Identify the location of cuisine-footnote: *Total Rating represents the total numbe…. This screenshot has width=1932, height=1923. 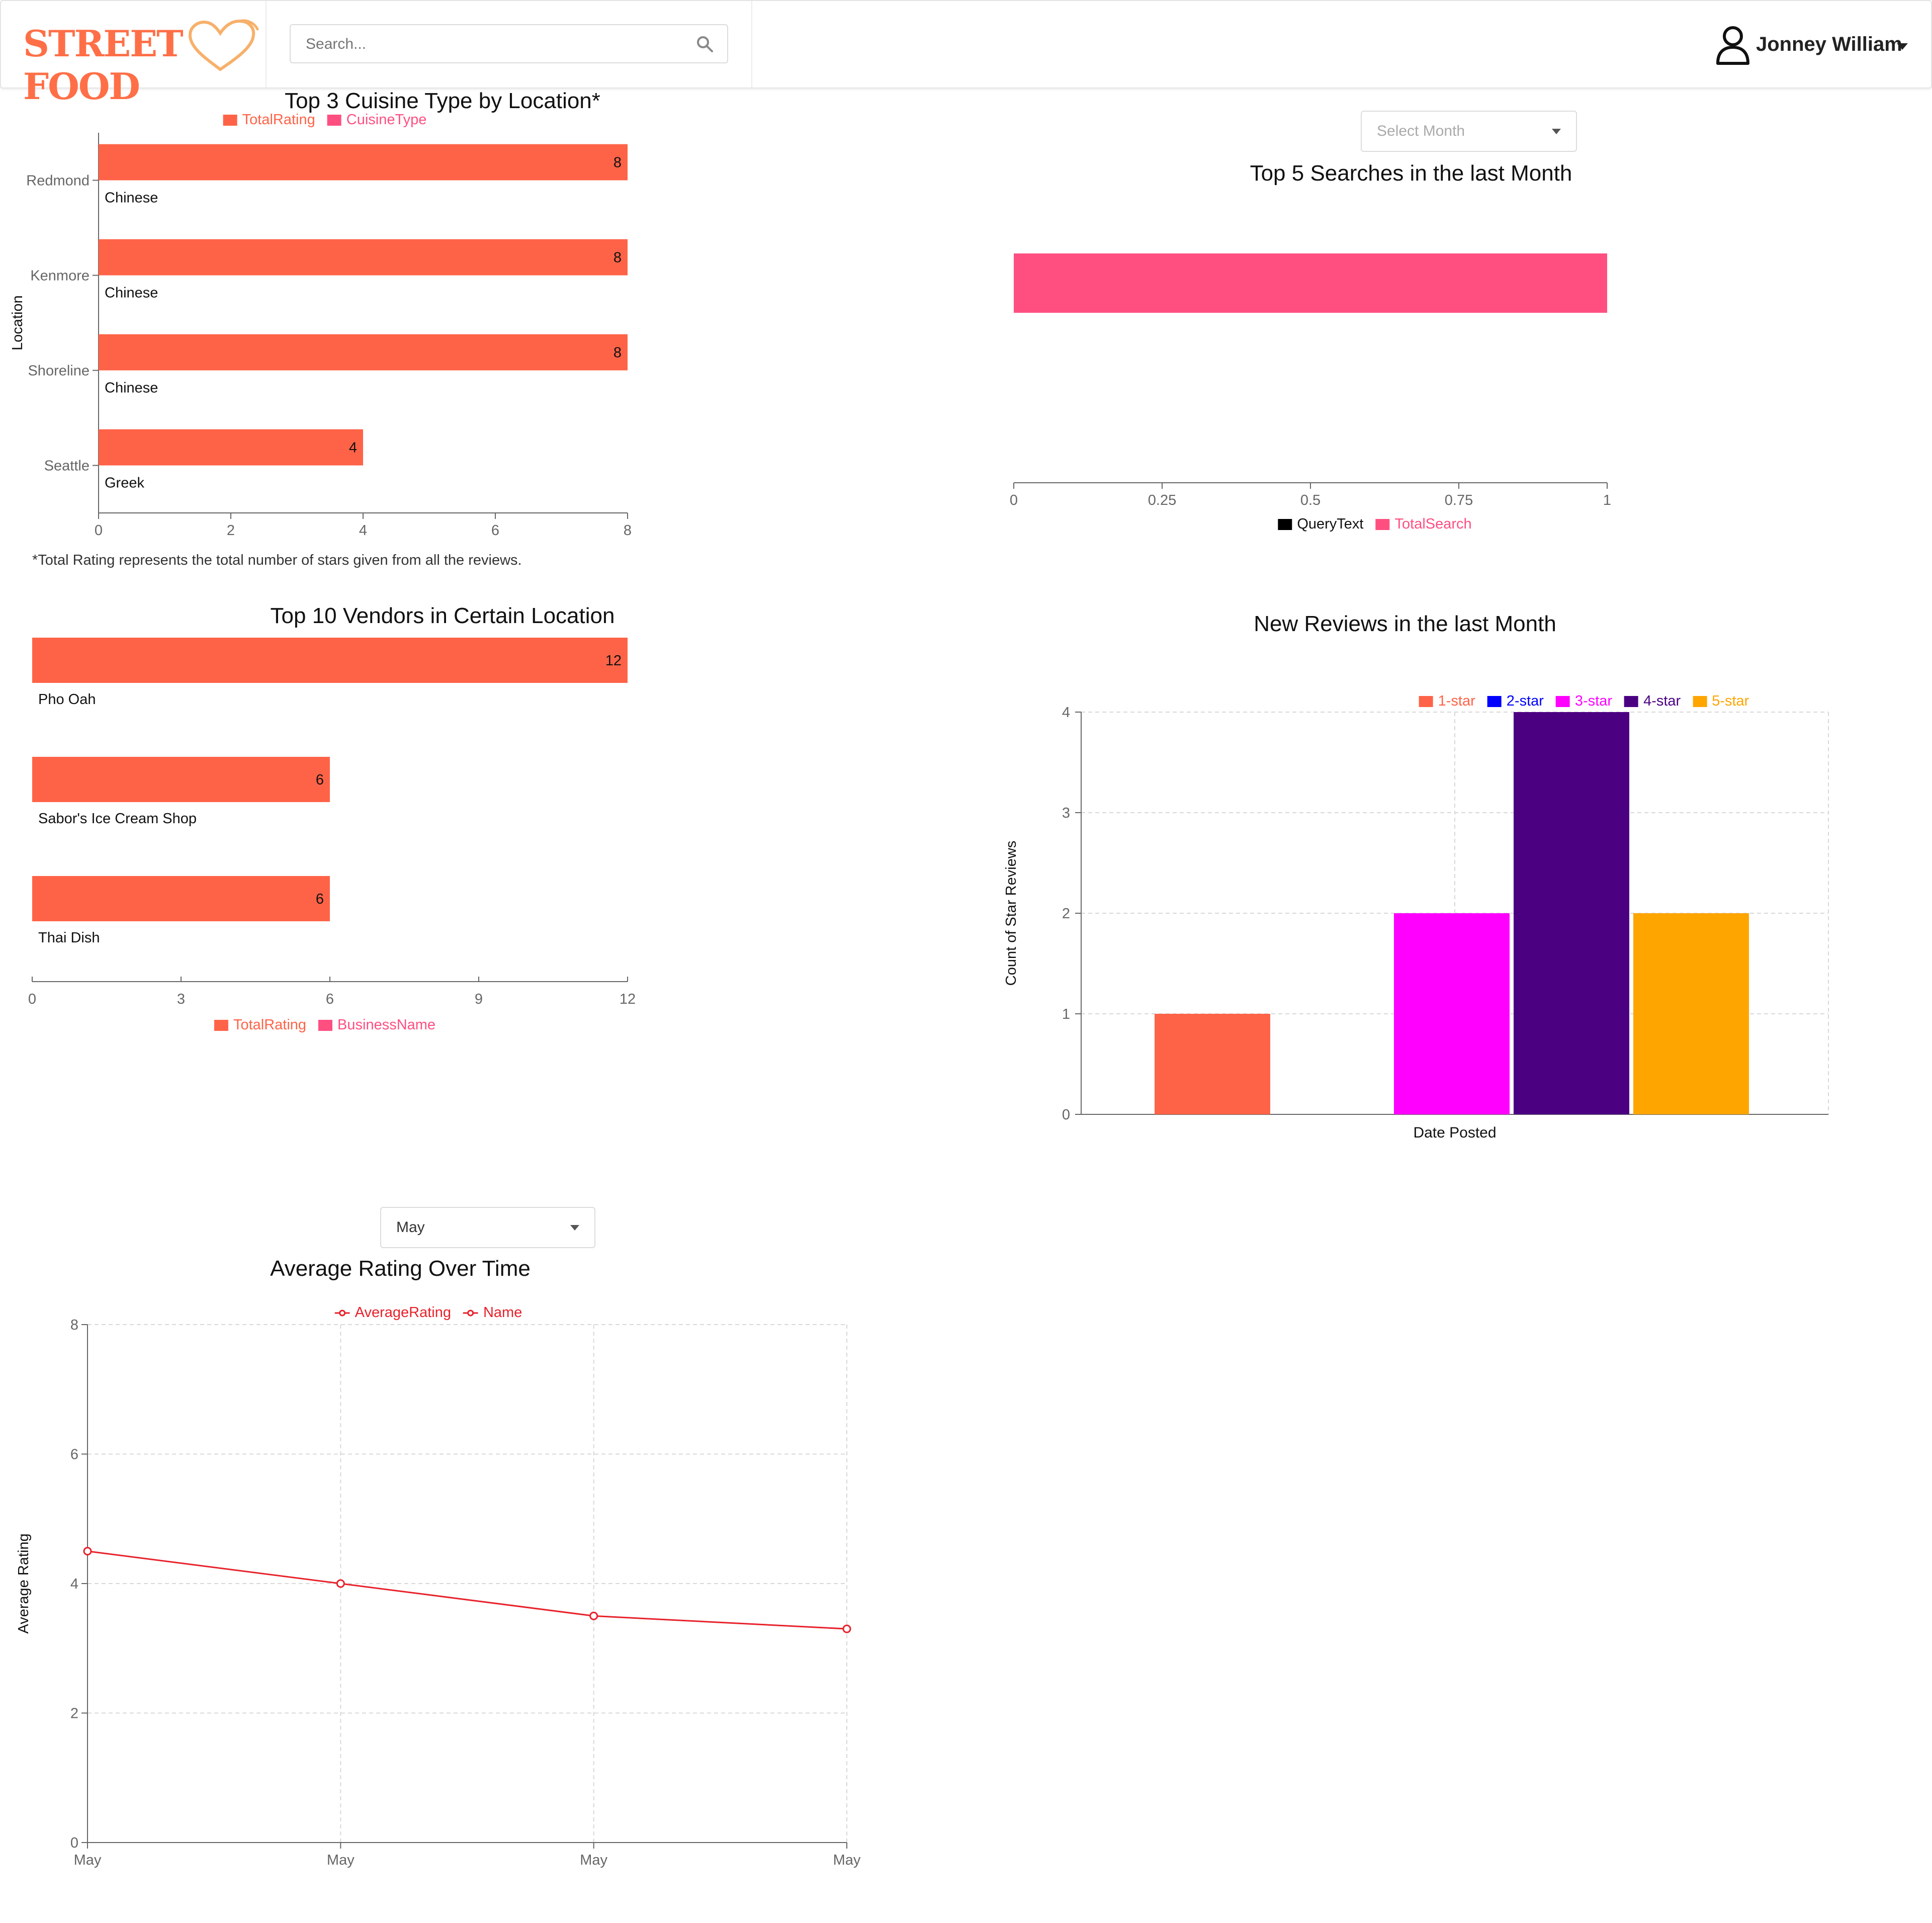
(277, 560).